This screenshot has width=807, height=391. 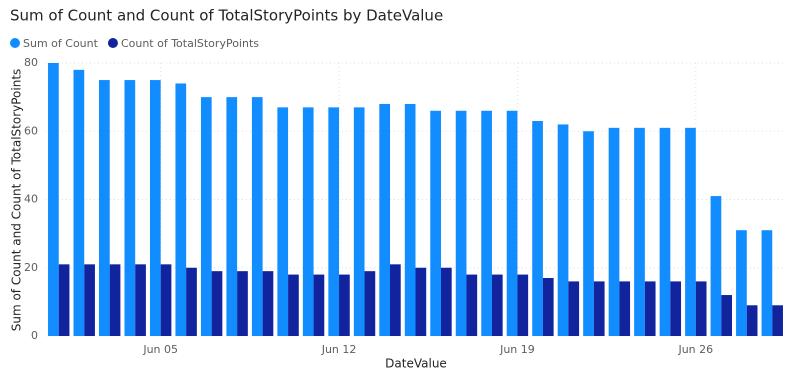 I want to click on x-tick-label: Jun 19, so click(x=517, y=349).